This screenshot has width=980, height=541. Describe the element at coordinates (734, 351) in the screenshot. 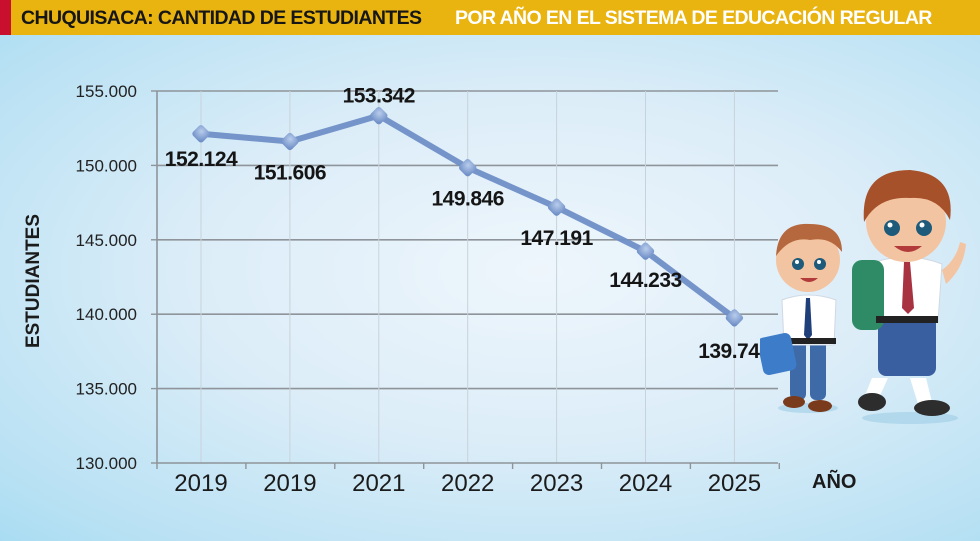

I see `data-label: 139.749` at that location.